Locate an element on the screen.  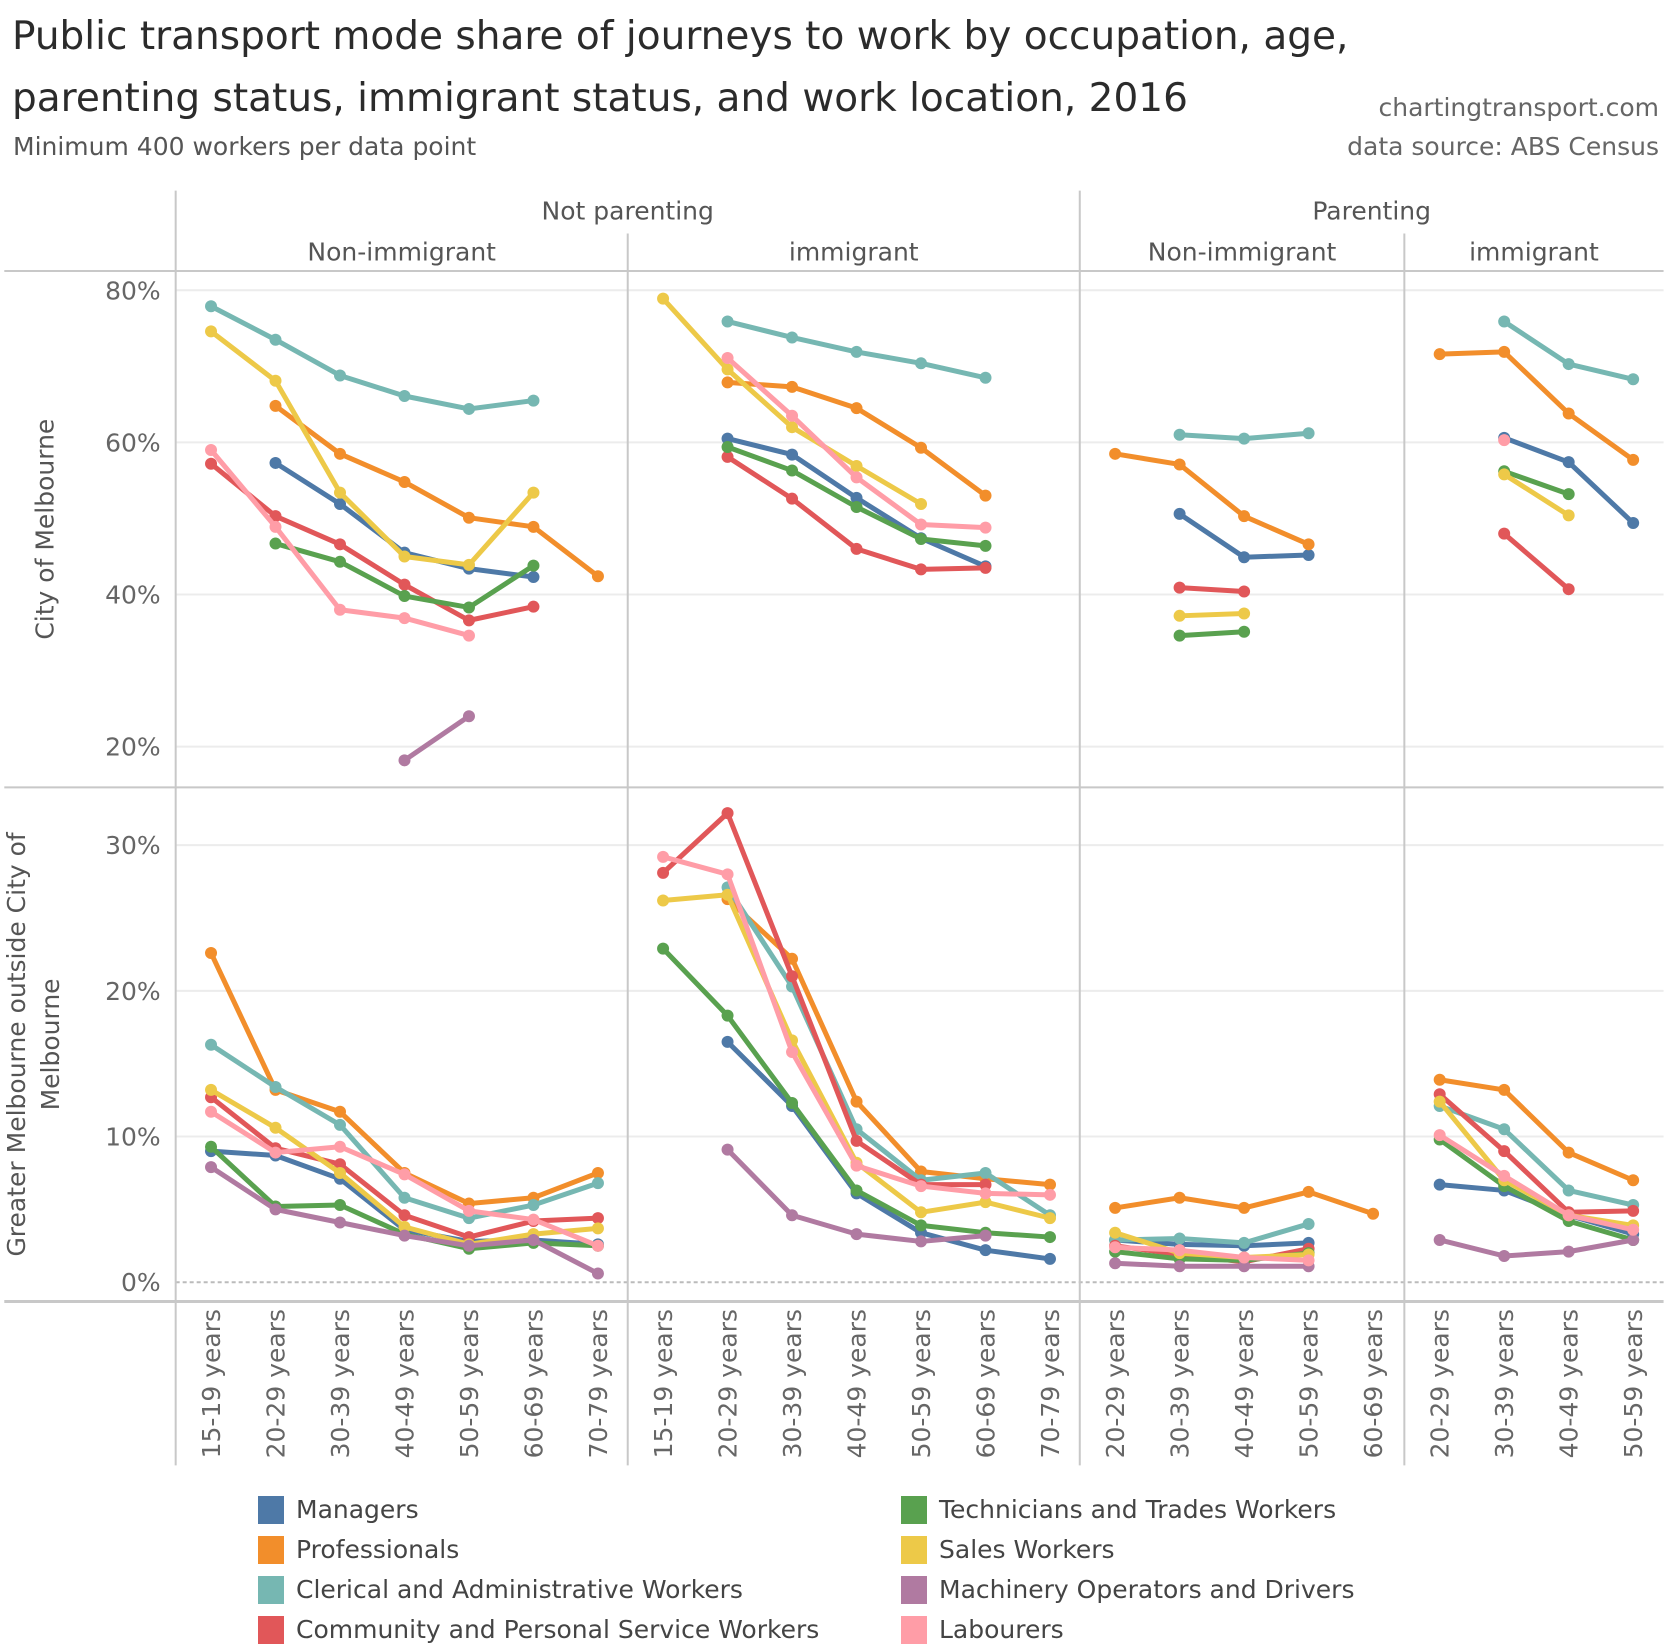
x-tick-label: 60-69 years is located at coordinates (533, 1383).